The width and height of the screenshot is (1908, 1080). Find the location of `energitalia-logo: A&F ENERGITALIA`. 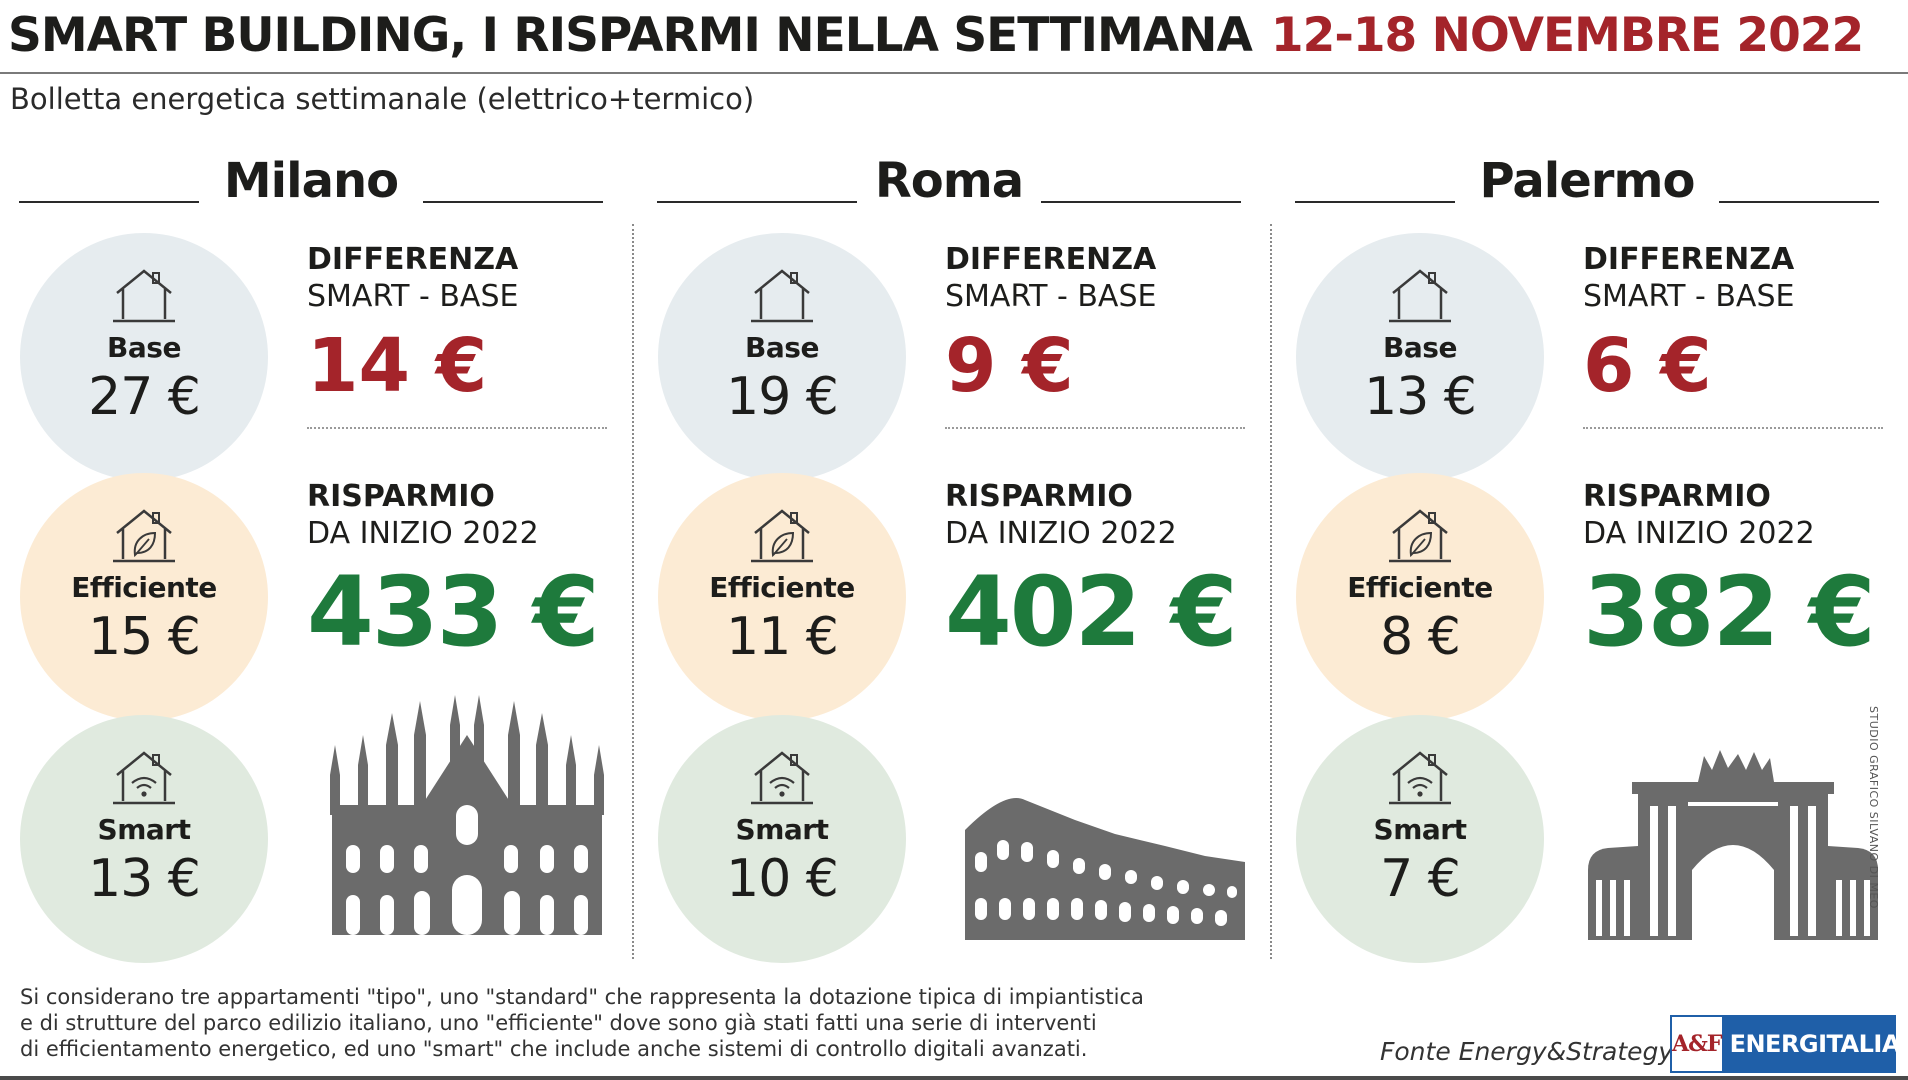

energitalia-logo: A&F ENERGITALIA is located at coordinates (1785, 1044).